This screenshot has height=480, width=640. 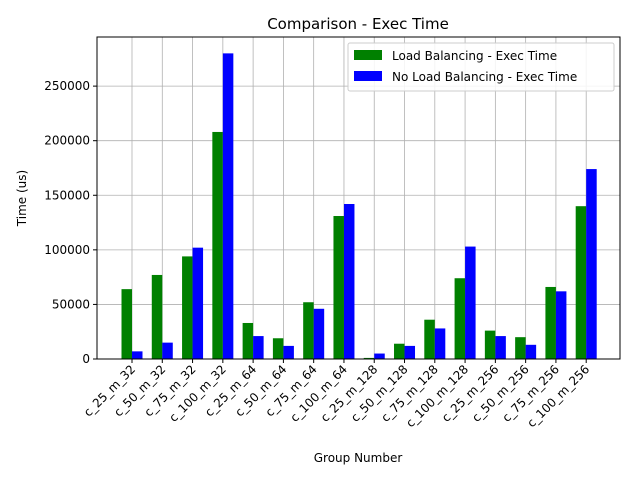 I want to click on y-tick-label: 150000, so click(x=67, y=195).